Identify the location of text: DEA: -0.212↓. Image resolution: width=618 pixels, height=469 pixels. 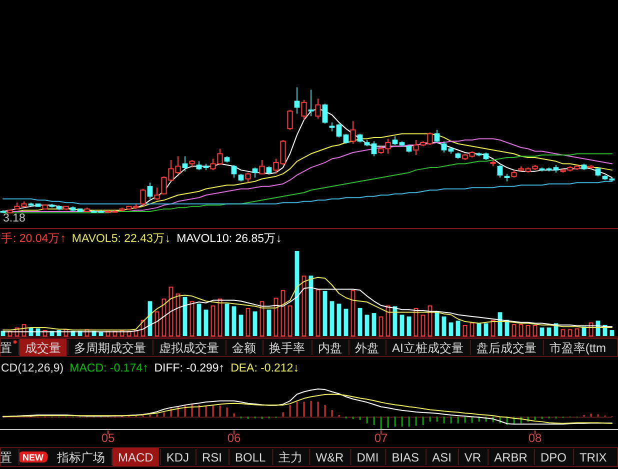
(264, 368).